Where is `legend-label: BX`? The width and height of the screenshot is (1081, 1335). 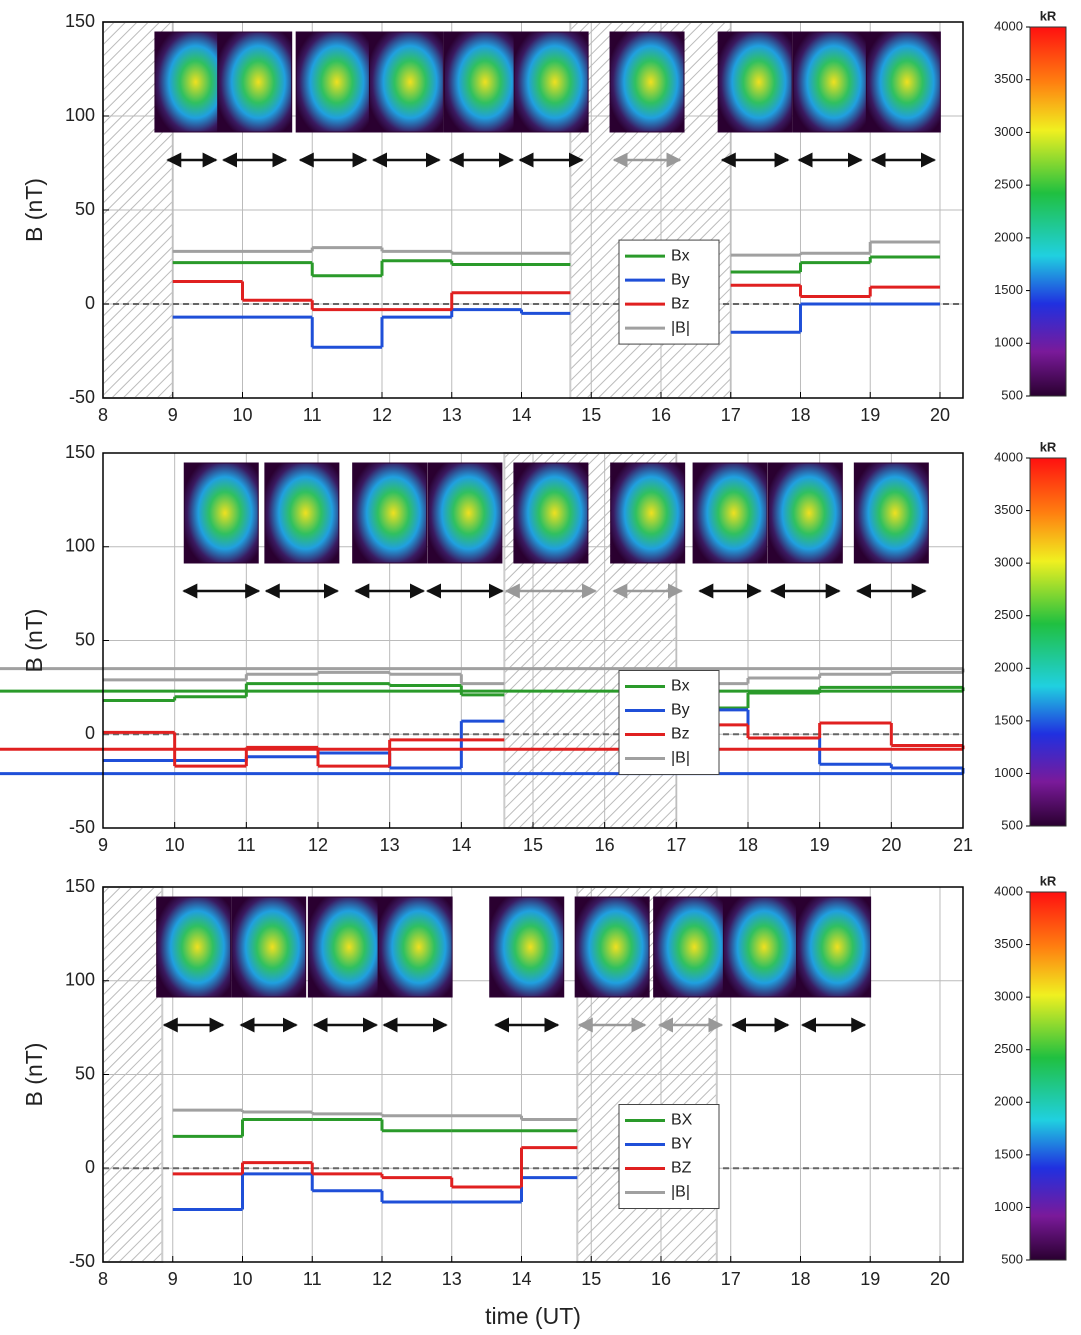 legend-label: BX is located at coordinates (682, 1120).